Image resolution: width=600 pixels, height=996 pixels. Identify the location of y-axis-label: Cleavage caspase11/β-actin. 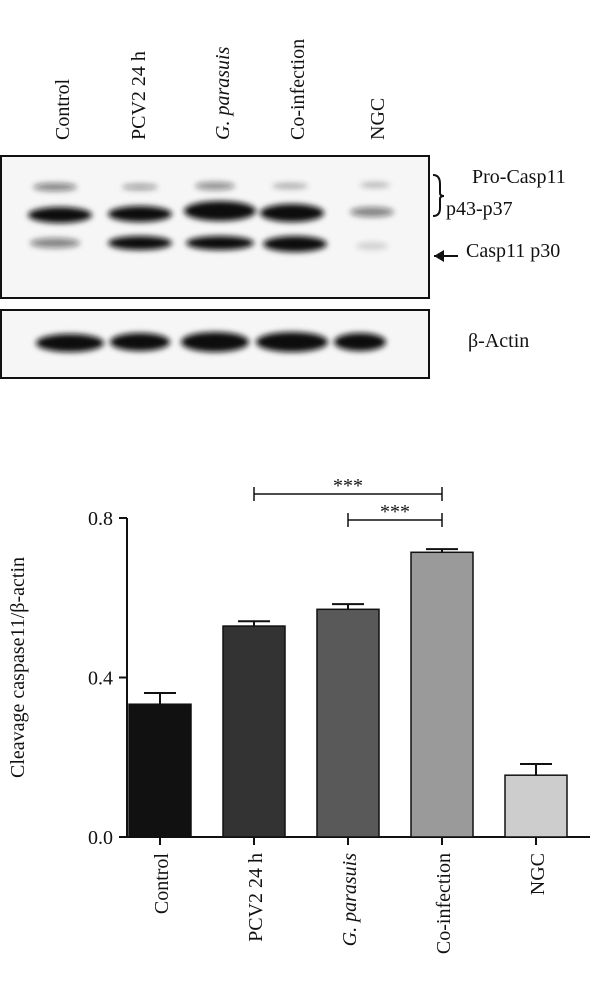
(18, 667).